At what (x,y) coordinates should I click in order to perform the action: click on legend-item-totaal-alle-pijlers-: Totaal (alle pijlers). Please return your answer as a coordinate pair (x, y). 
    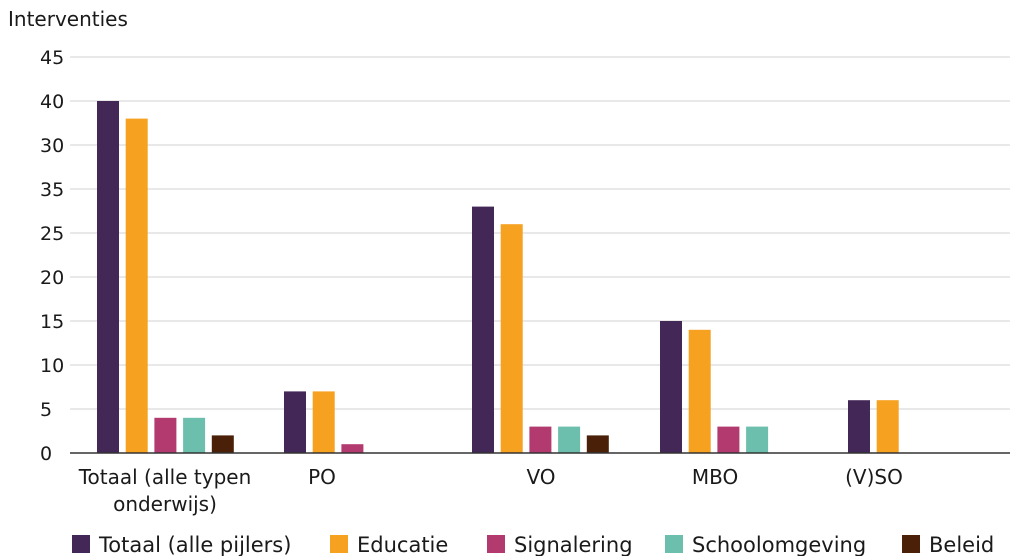
    Looking at the image, I should click on (181, 544).